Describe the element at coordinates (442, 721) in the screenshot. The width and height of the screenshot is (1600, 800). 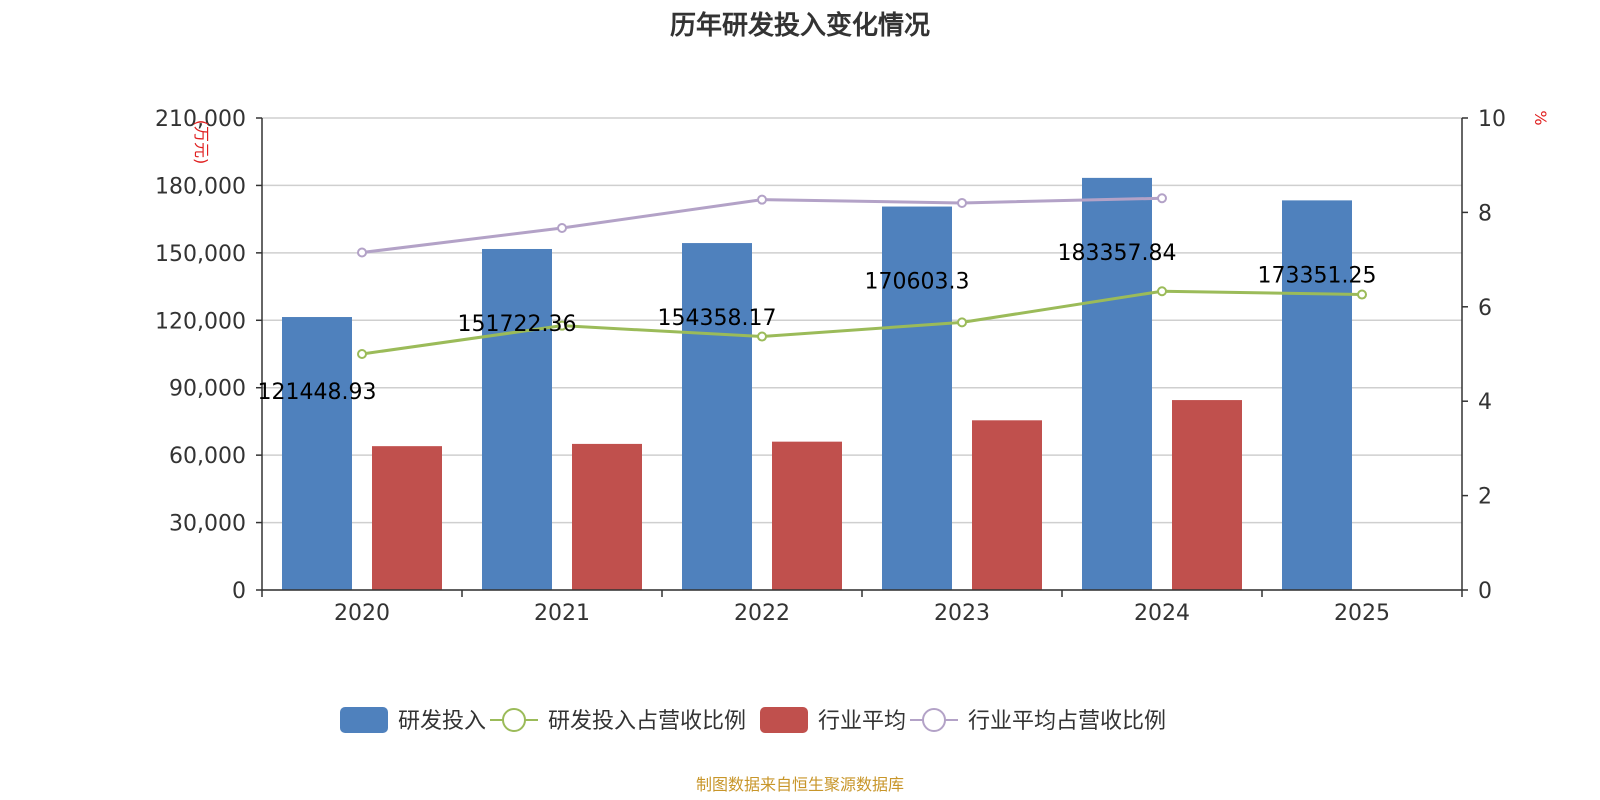
I see `legend-label: 研发投入` at that location.